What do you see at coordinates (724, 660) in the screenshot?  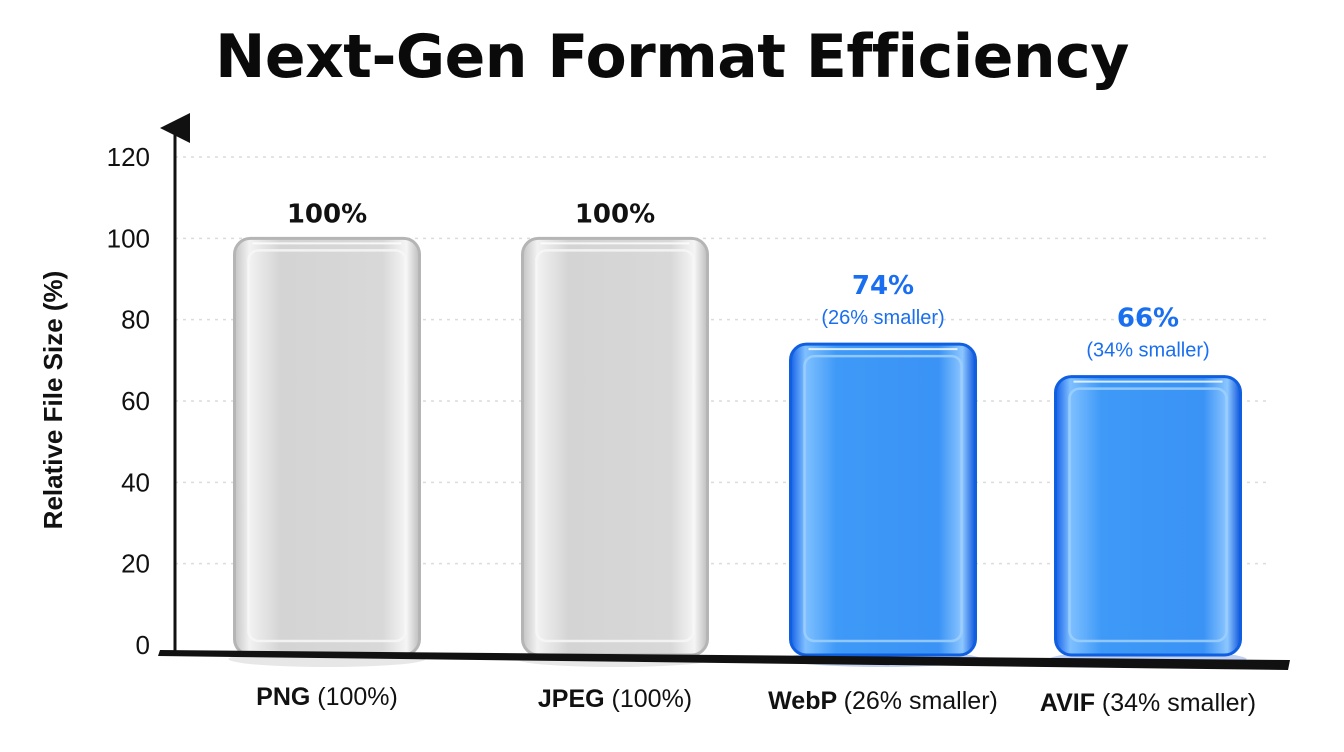 I see `x-axis-line` at bounding box center [724, 660].